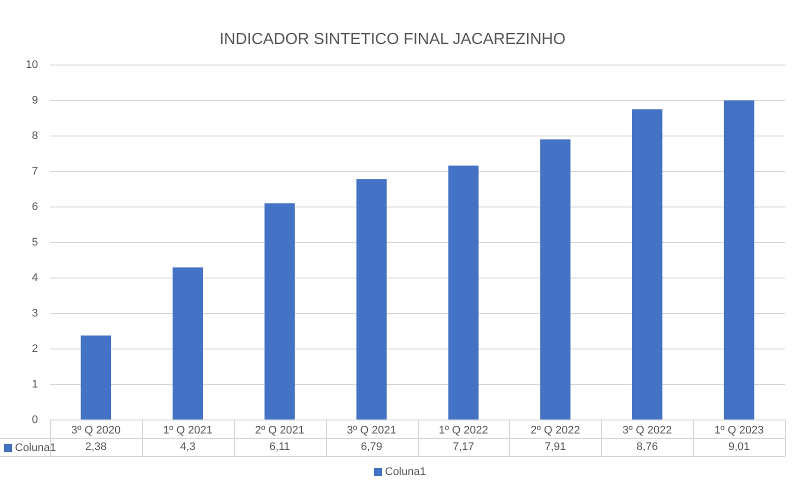  I want to click on x-tick-label: 2º Q 2022, so click(555, 430).